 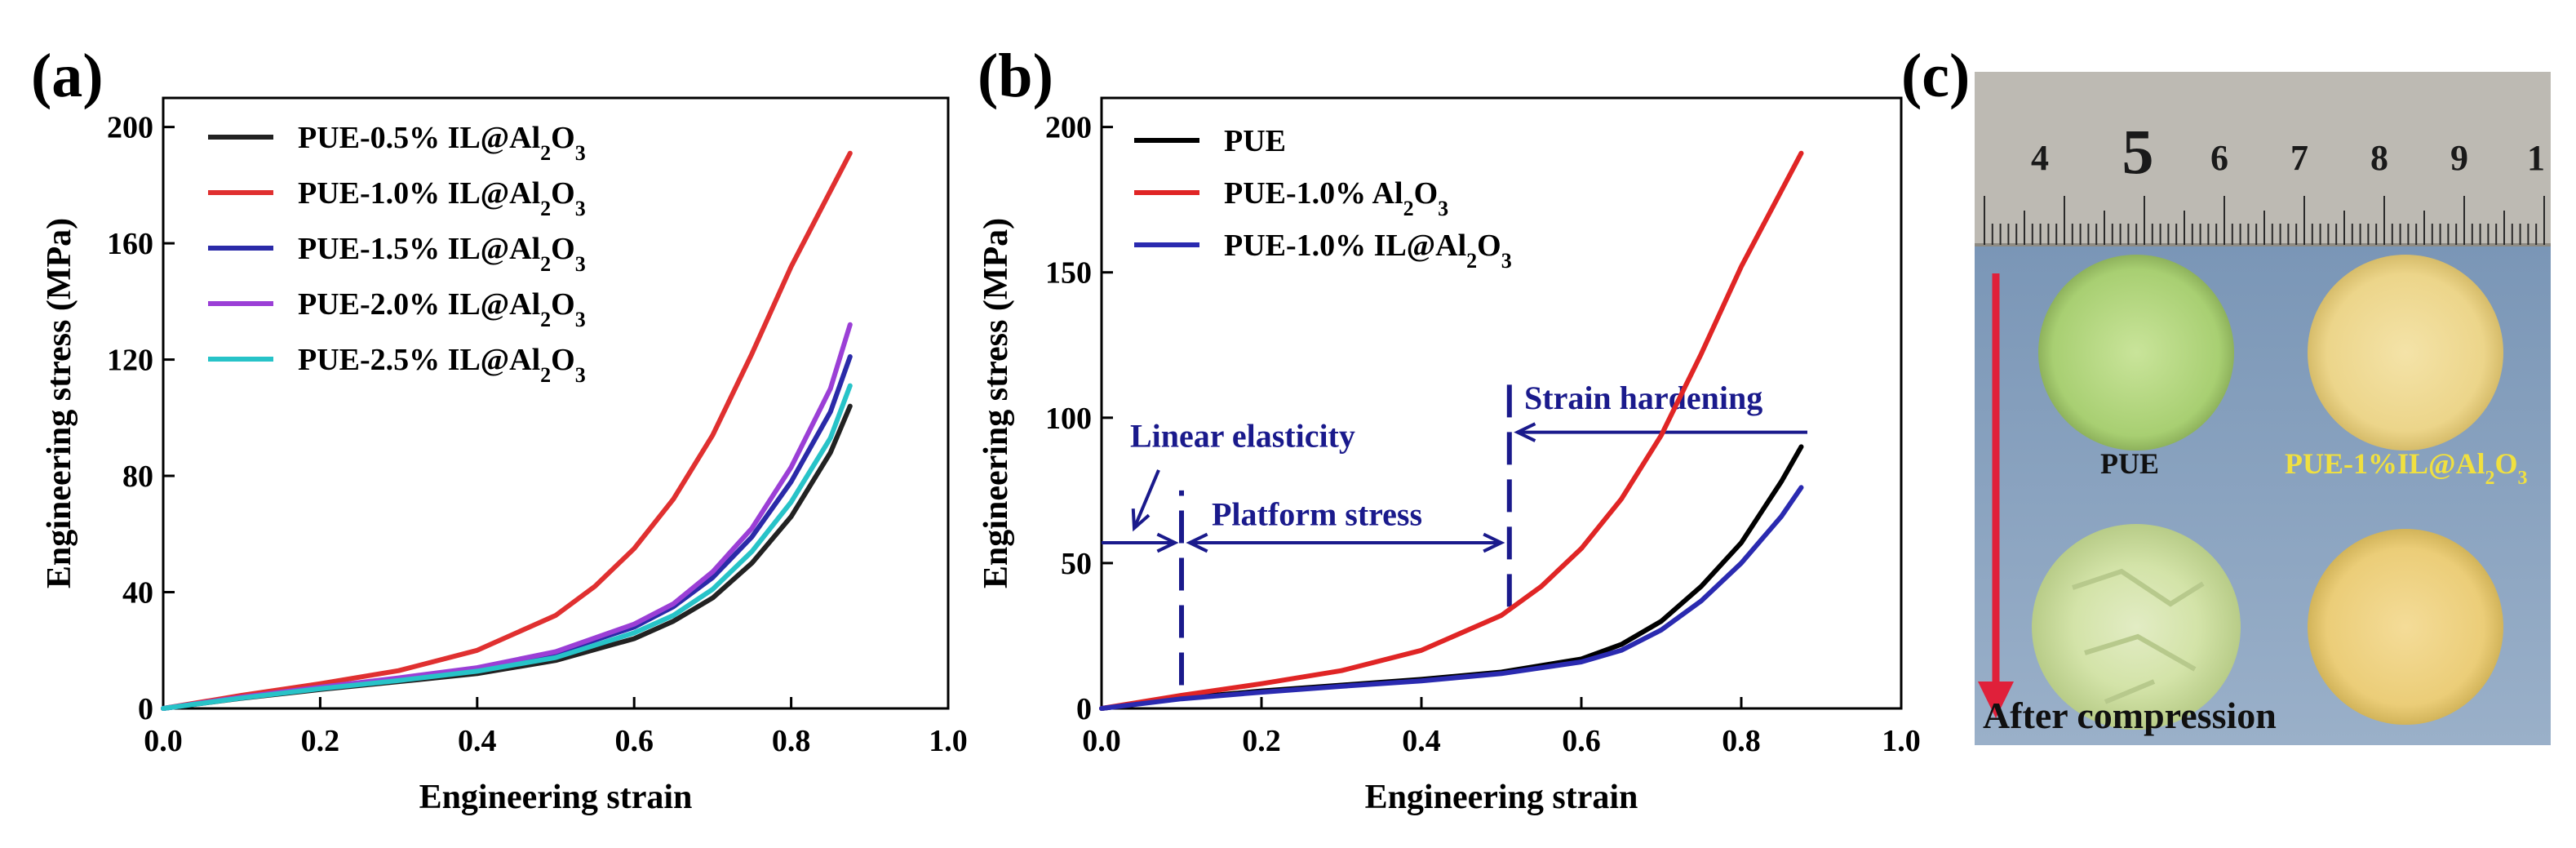 I want to click on panel-letter-c: (c), so click(x=1935, y=76).